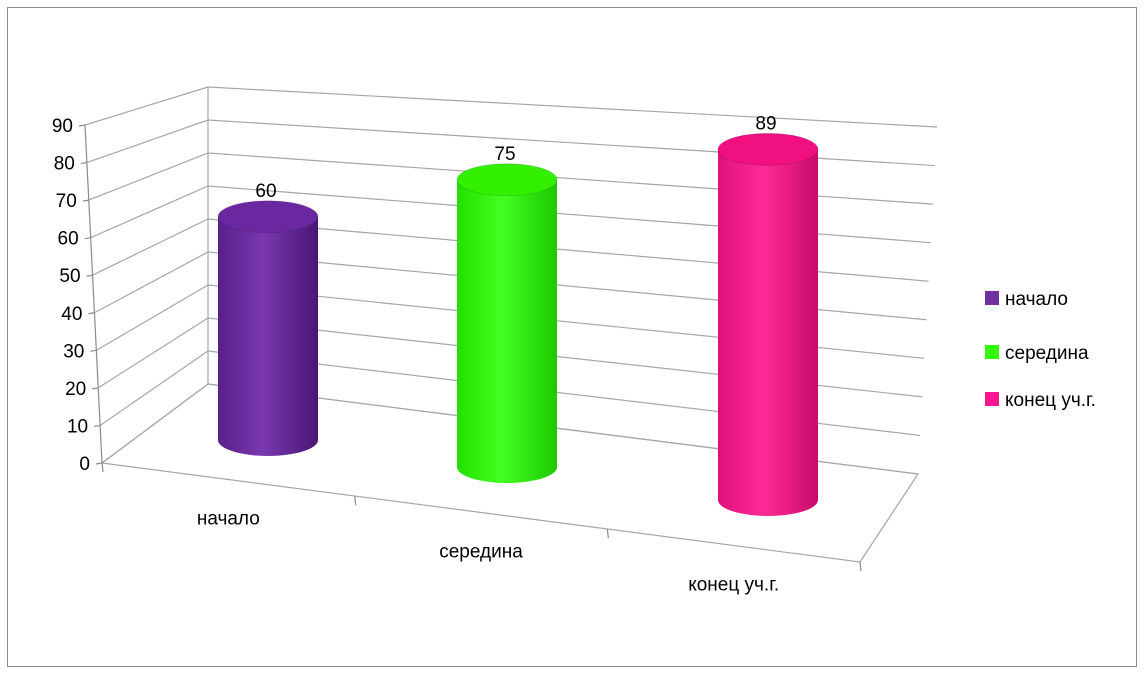 The height and width of the screenshot is (674, 1145). What do you see at coordinates (75, 389) in the screenshot?
I see `y-tick-label: 20` at bounding box center [75, 389].